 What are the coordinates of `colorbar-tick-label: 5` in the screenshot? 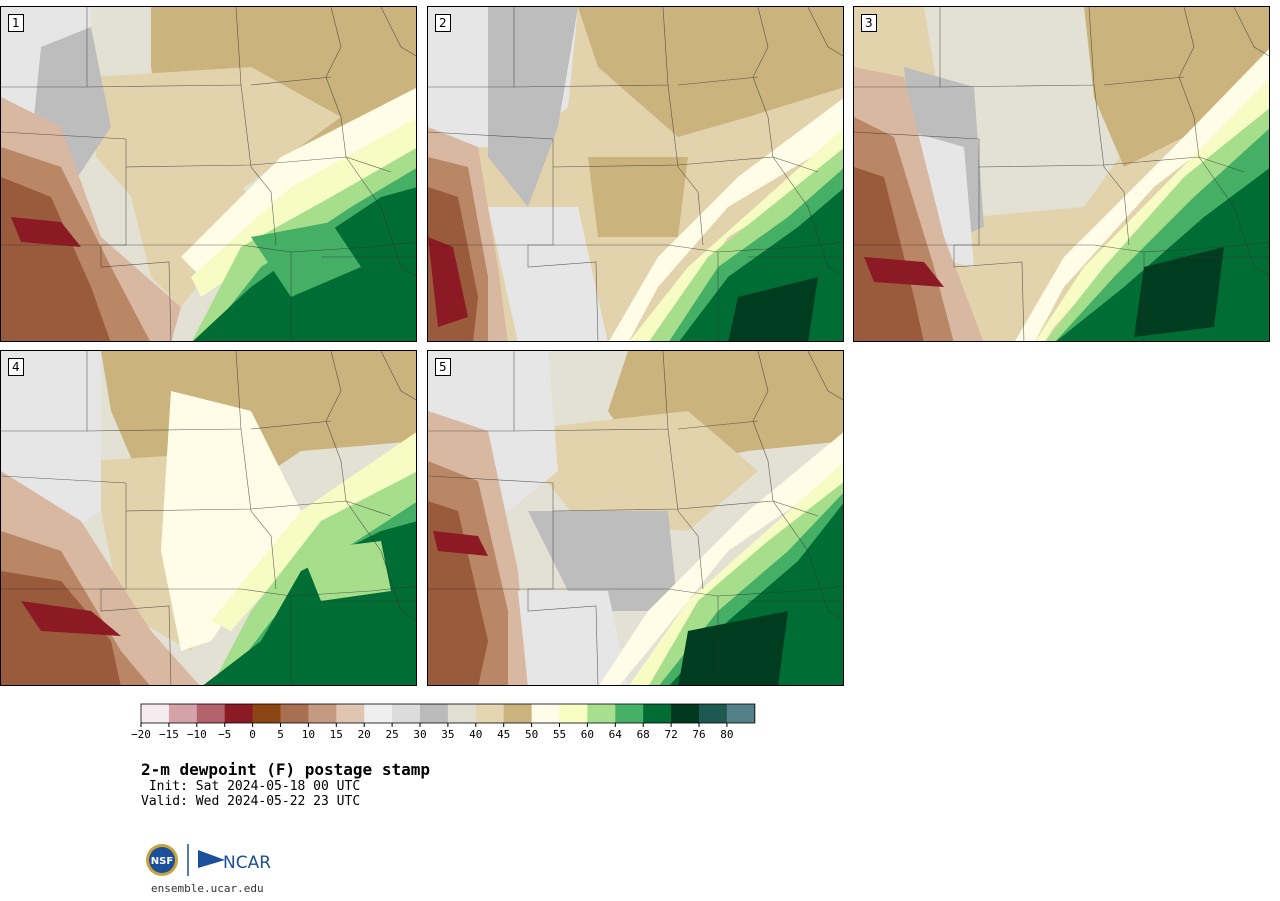 It's located at (280, 734).